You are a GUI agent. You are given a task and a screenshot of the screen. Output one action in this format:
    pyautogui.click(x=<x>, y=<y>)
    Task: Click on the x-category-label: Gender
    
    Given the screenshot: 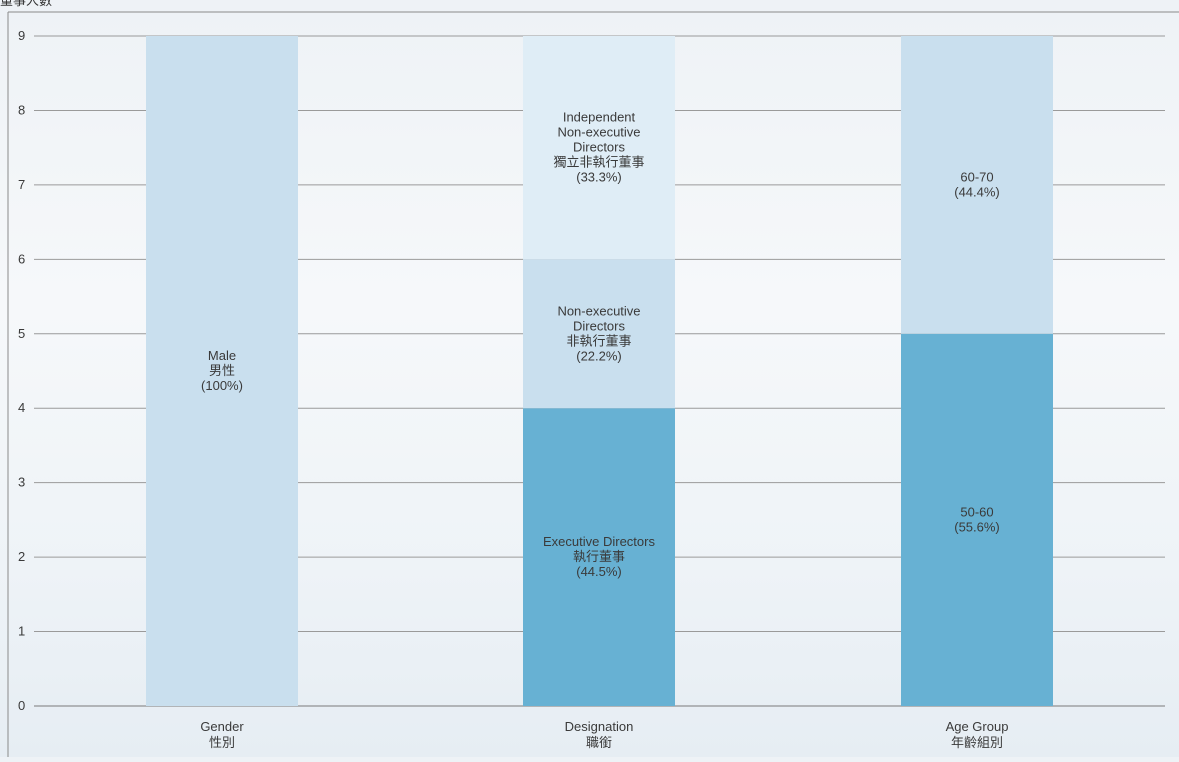 What is the action you would take?
    pyautogui.click(x=222, y=726)
    